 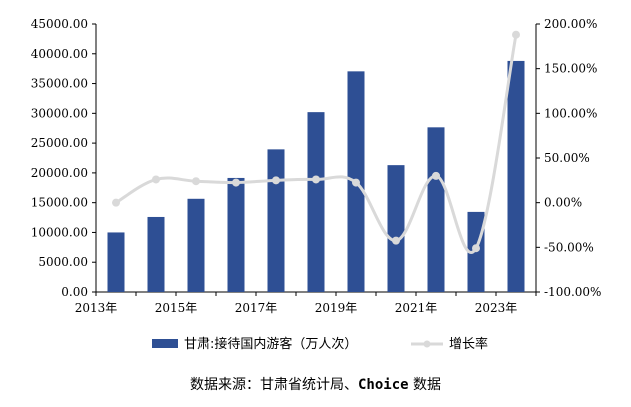 I want to click on x-tick-label: 2015年, so click(x=176, y=308).